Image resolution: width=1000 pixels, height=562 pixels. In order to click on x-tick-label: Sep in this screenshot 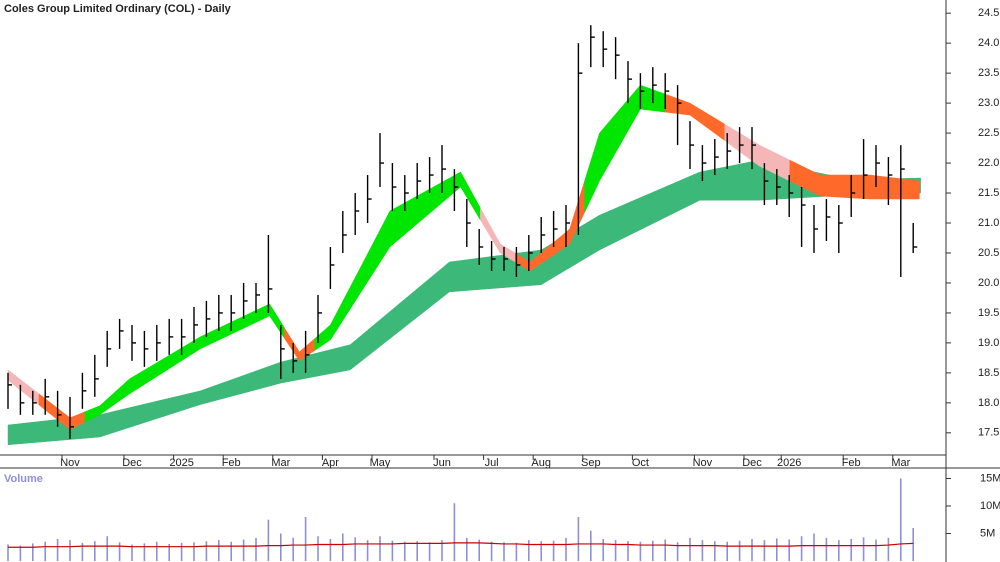, I will do `click(591, 463)`.